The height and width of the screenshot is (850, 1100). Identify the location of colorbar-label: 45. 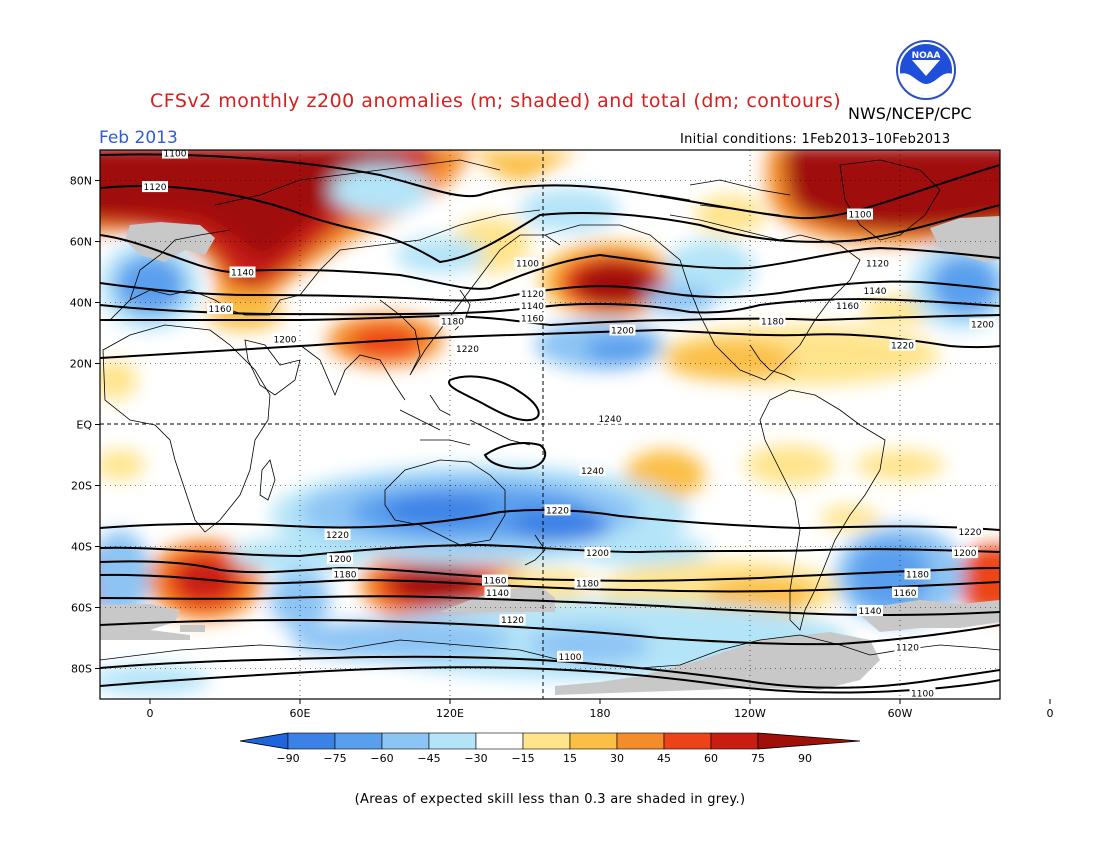
(664, 758).